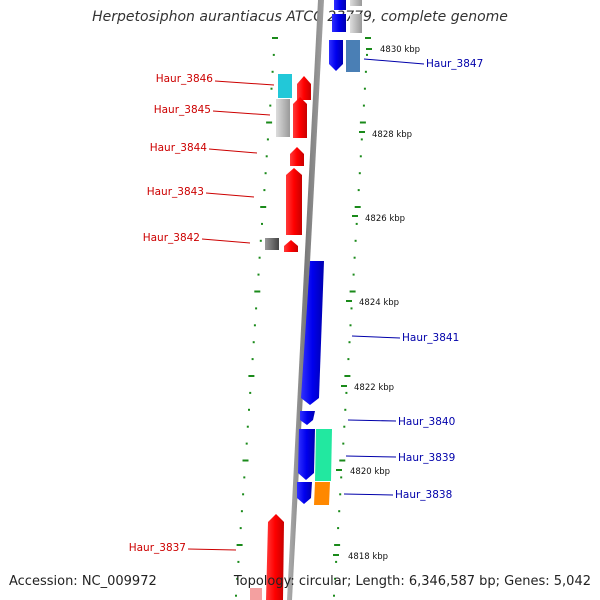 The width and height of the screenshot is (600, 600). I want to click on label-haur-3838: Haur_3838, so click(423, 495).